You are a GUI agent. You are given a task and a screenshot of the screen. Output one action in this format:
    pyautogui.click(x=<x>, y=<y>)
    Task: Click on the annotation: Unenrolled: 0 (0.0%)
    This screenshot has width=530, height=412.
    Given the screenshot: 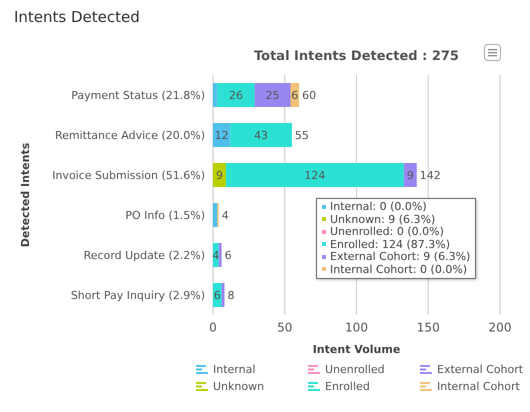 What is the action you would take?
    pyautogui.click(x=387, y=231)
    